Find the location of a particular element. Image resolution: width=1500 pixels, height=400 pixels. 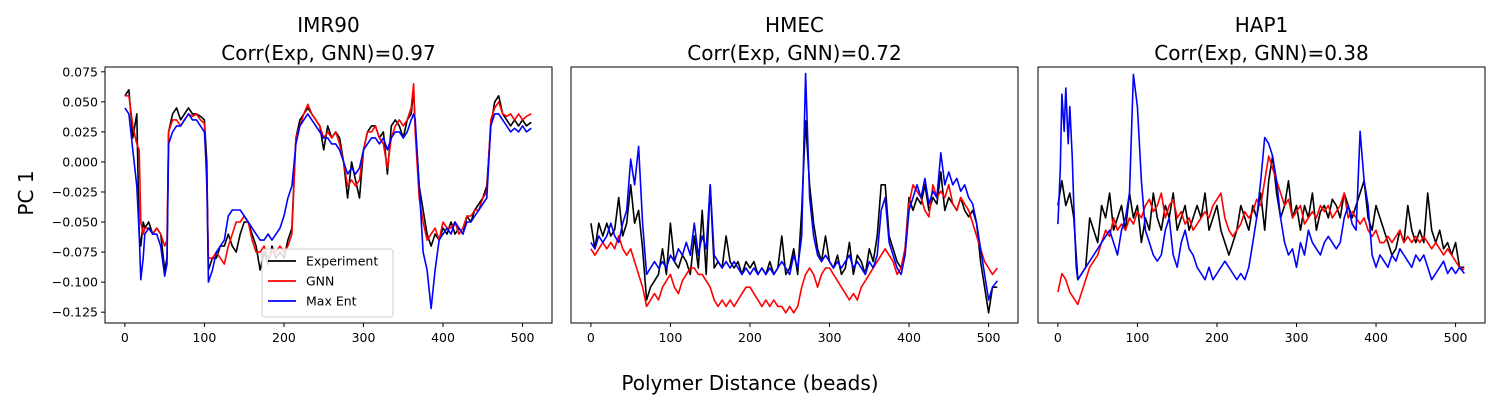

y-tick-label: 0.075 is located at coordinates (80, 71).